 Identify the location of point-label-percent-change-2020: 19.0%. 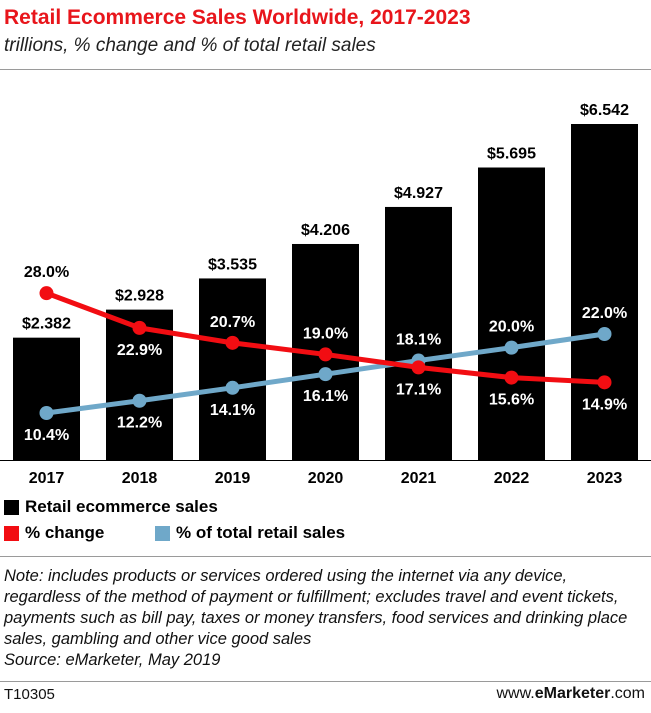
(325, 333).